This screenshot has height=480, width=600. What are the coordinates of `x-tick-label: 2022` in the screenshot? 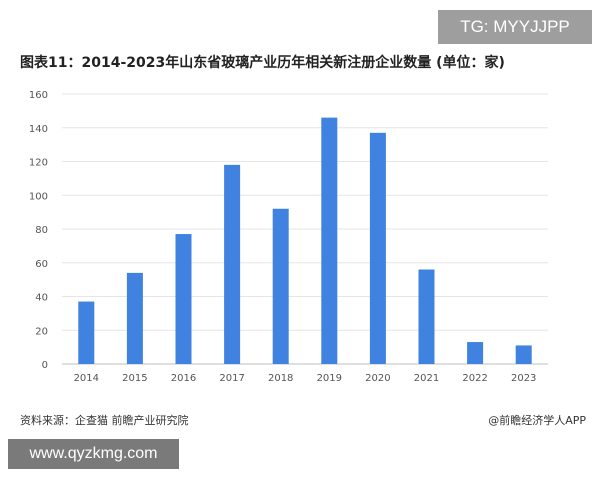 It's located at (474, 378).